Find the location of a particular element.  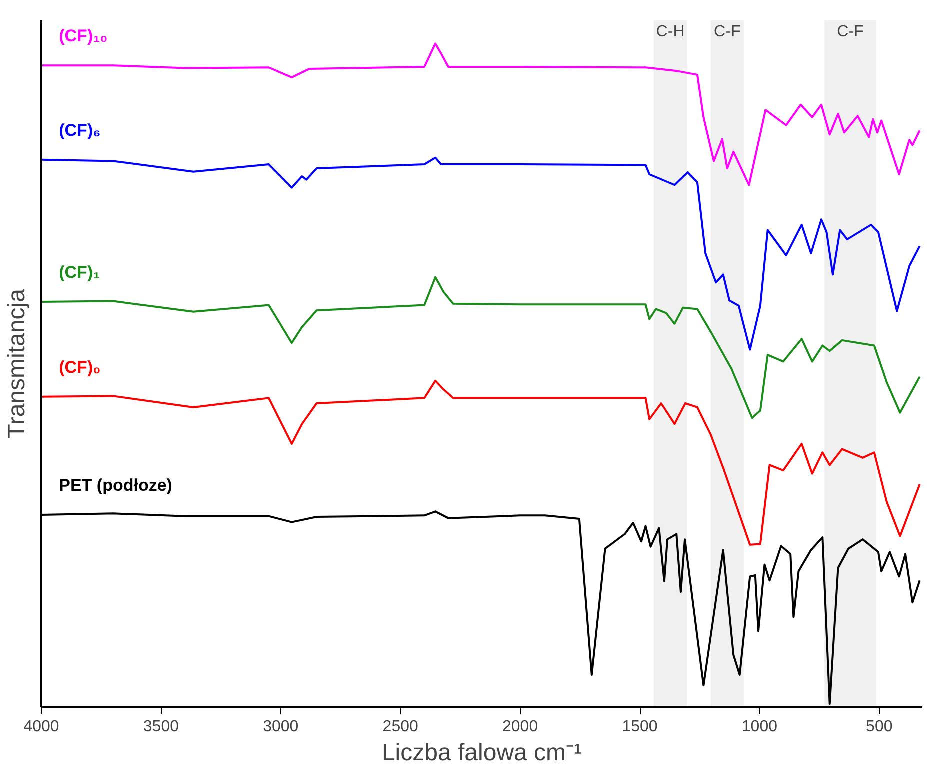

x-tick-label: 2500 is located at coordinates (400, 727).